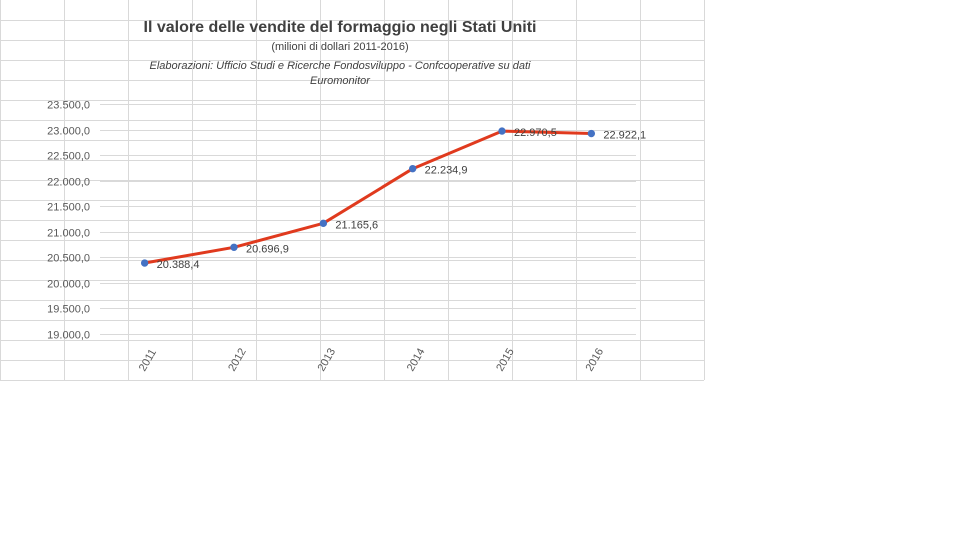 This screenshot has width=960, height=540. I want to click on y-tick-label: 19.500,0, so click(68, 310).